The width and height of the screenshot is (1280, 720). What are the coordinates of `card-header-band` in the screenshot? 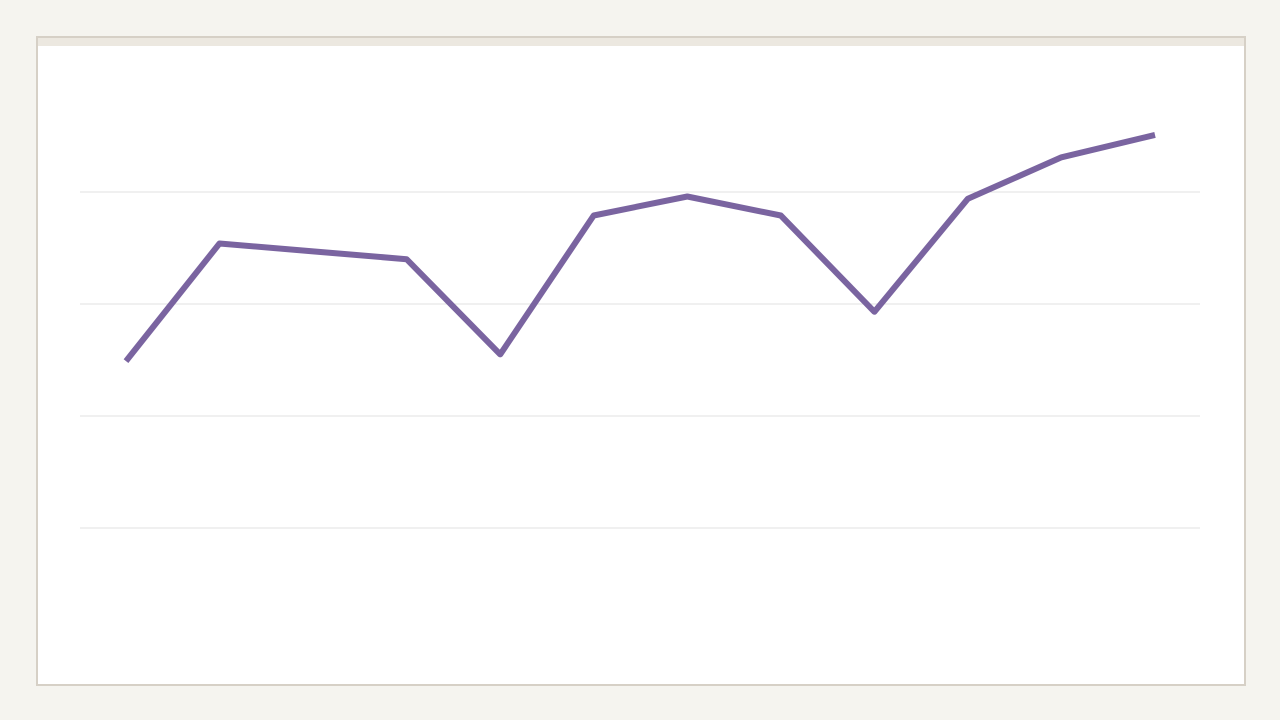 It's located at (641, 42).